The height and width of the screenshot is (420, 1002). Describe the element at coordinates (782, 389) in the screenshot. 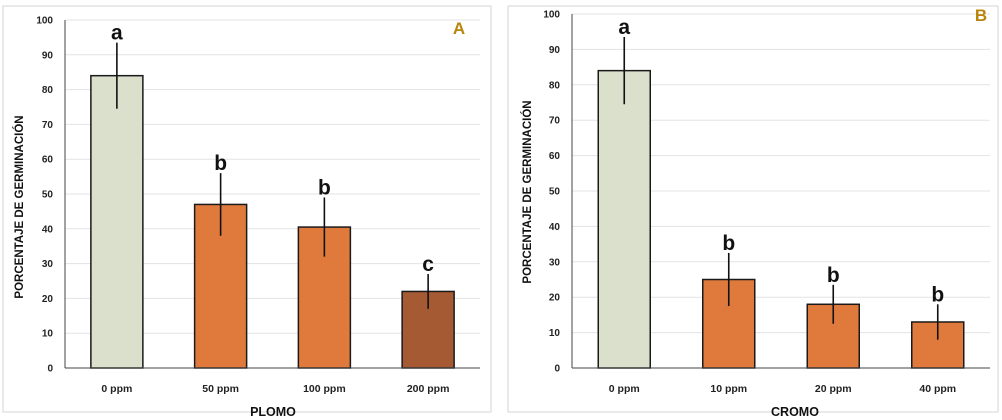

I see `x-tick-labels: 0 ppm 10 ppm 20 ppm 40 ppm` at that location.